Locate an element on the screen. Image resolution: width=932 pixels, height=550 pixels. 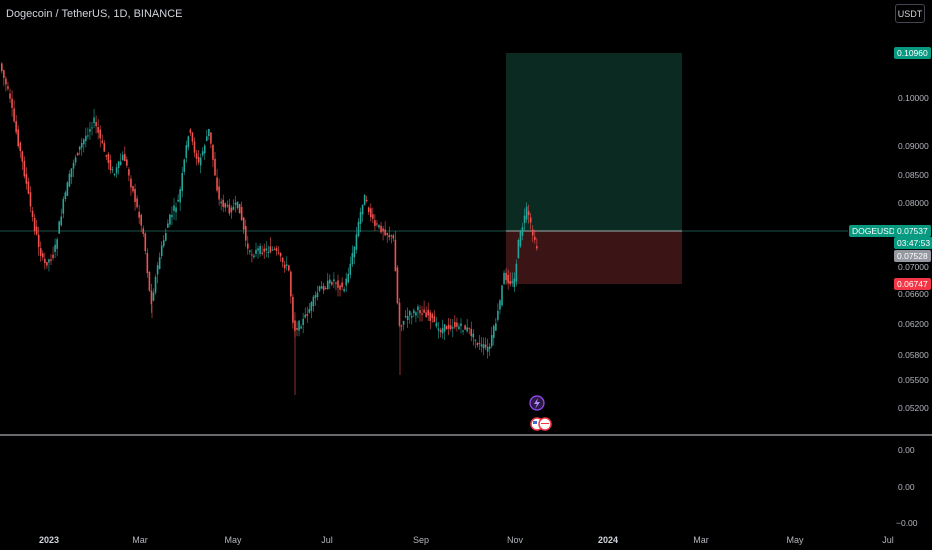
target-price-tag: 0.10960 is located at coordinates (912, 53).